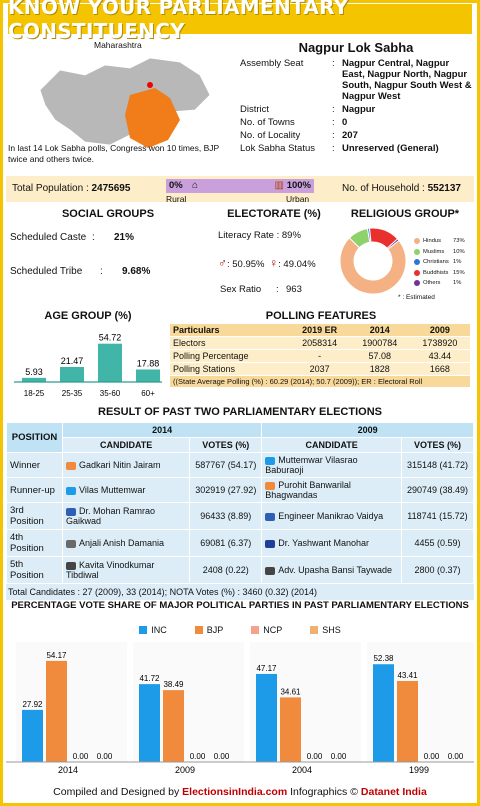 The width and height of the screenshot is (480, 806). What do you see at coordinates (93, 237) in the screenshot?
I see `sc-colon: :` at bounding box center [93, 237].